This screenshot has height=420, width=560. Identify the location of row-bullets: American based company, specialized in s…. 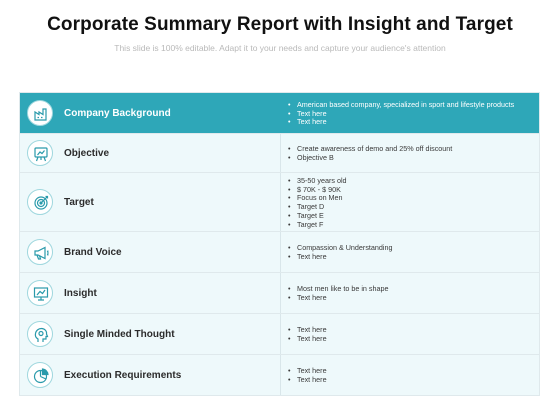
(401, 113).